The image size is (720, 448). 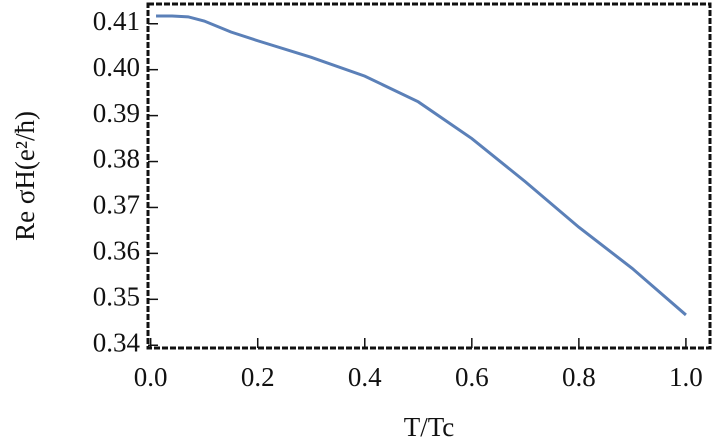 I want to click on y-tick-label: 0.36, so click(x=116, y=251).